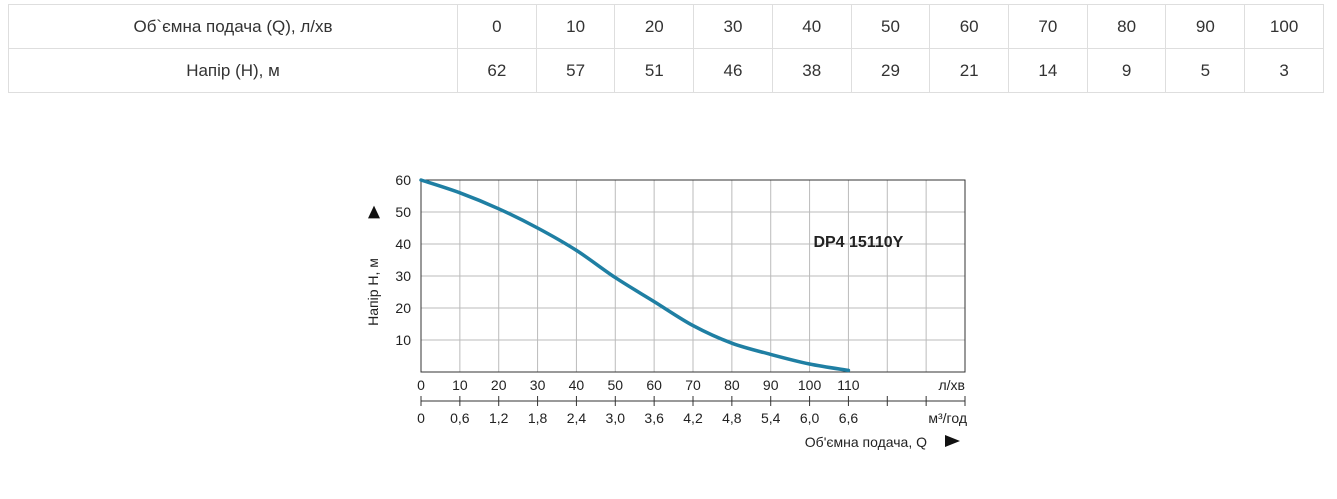 This screenshot has width=1337, height=499. What do you see at coordinates (1048, 70) in the screenshot?
I see `table-cell: 14` at bounding box center [1048, 70].